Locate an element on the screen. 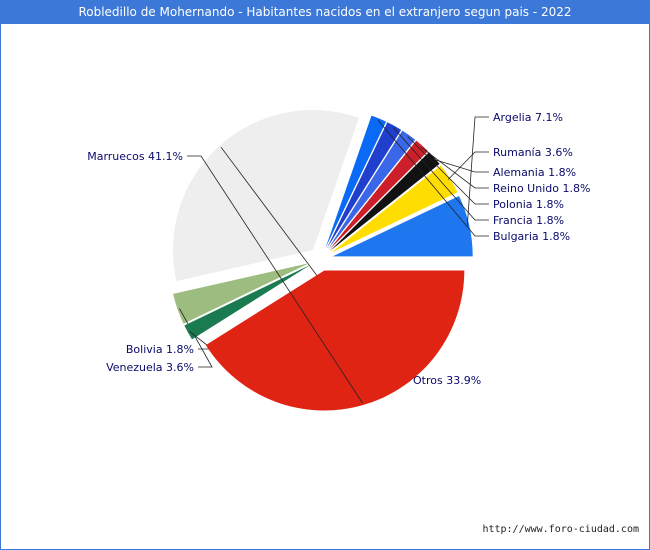  leader-line-alemania is located at coordinates (460, 165).